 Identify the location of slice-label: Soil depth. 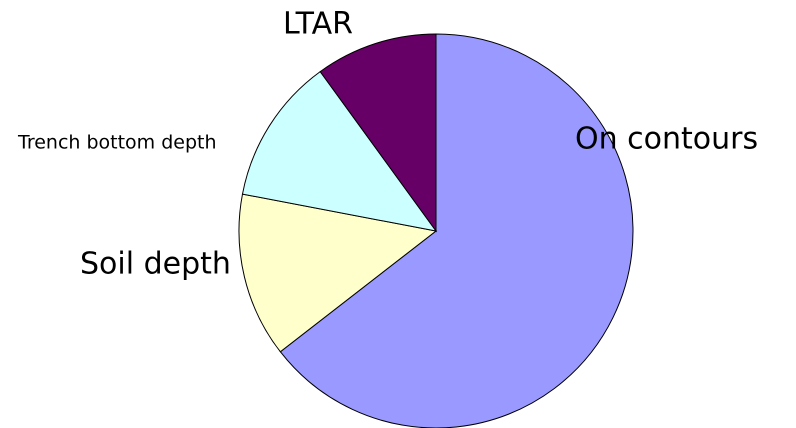
(155, 264).